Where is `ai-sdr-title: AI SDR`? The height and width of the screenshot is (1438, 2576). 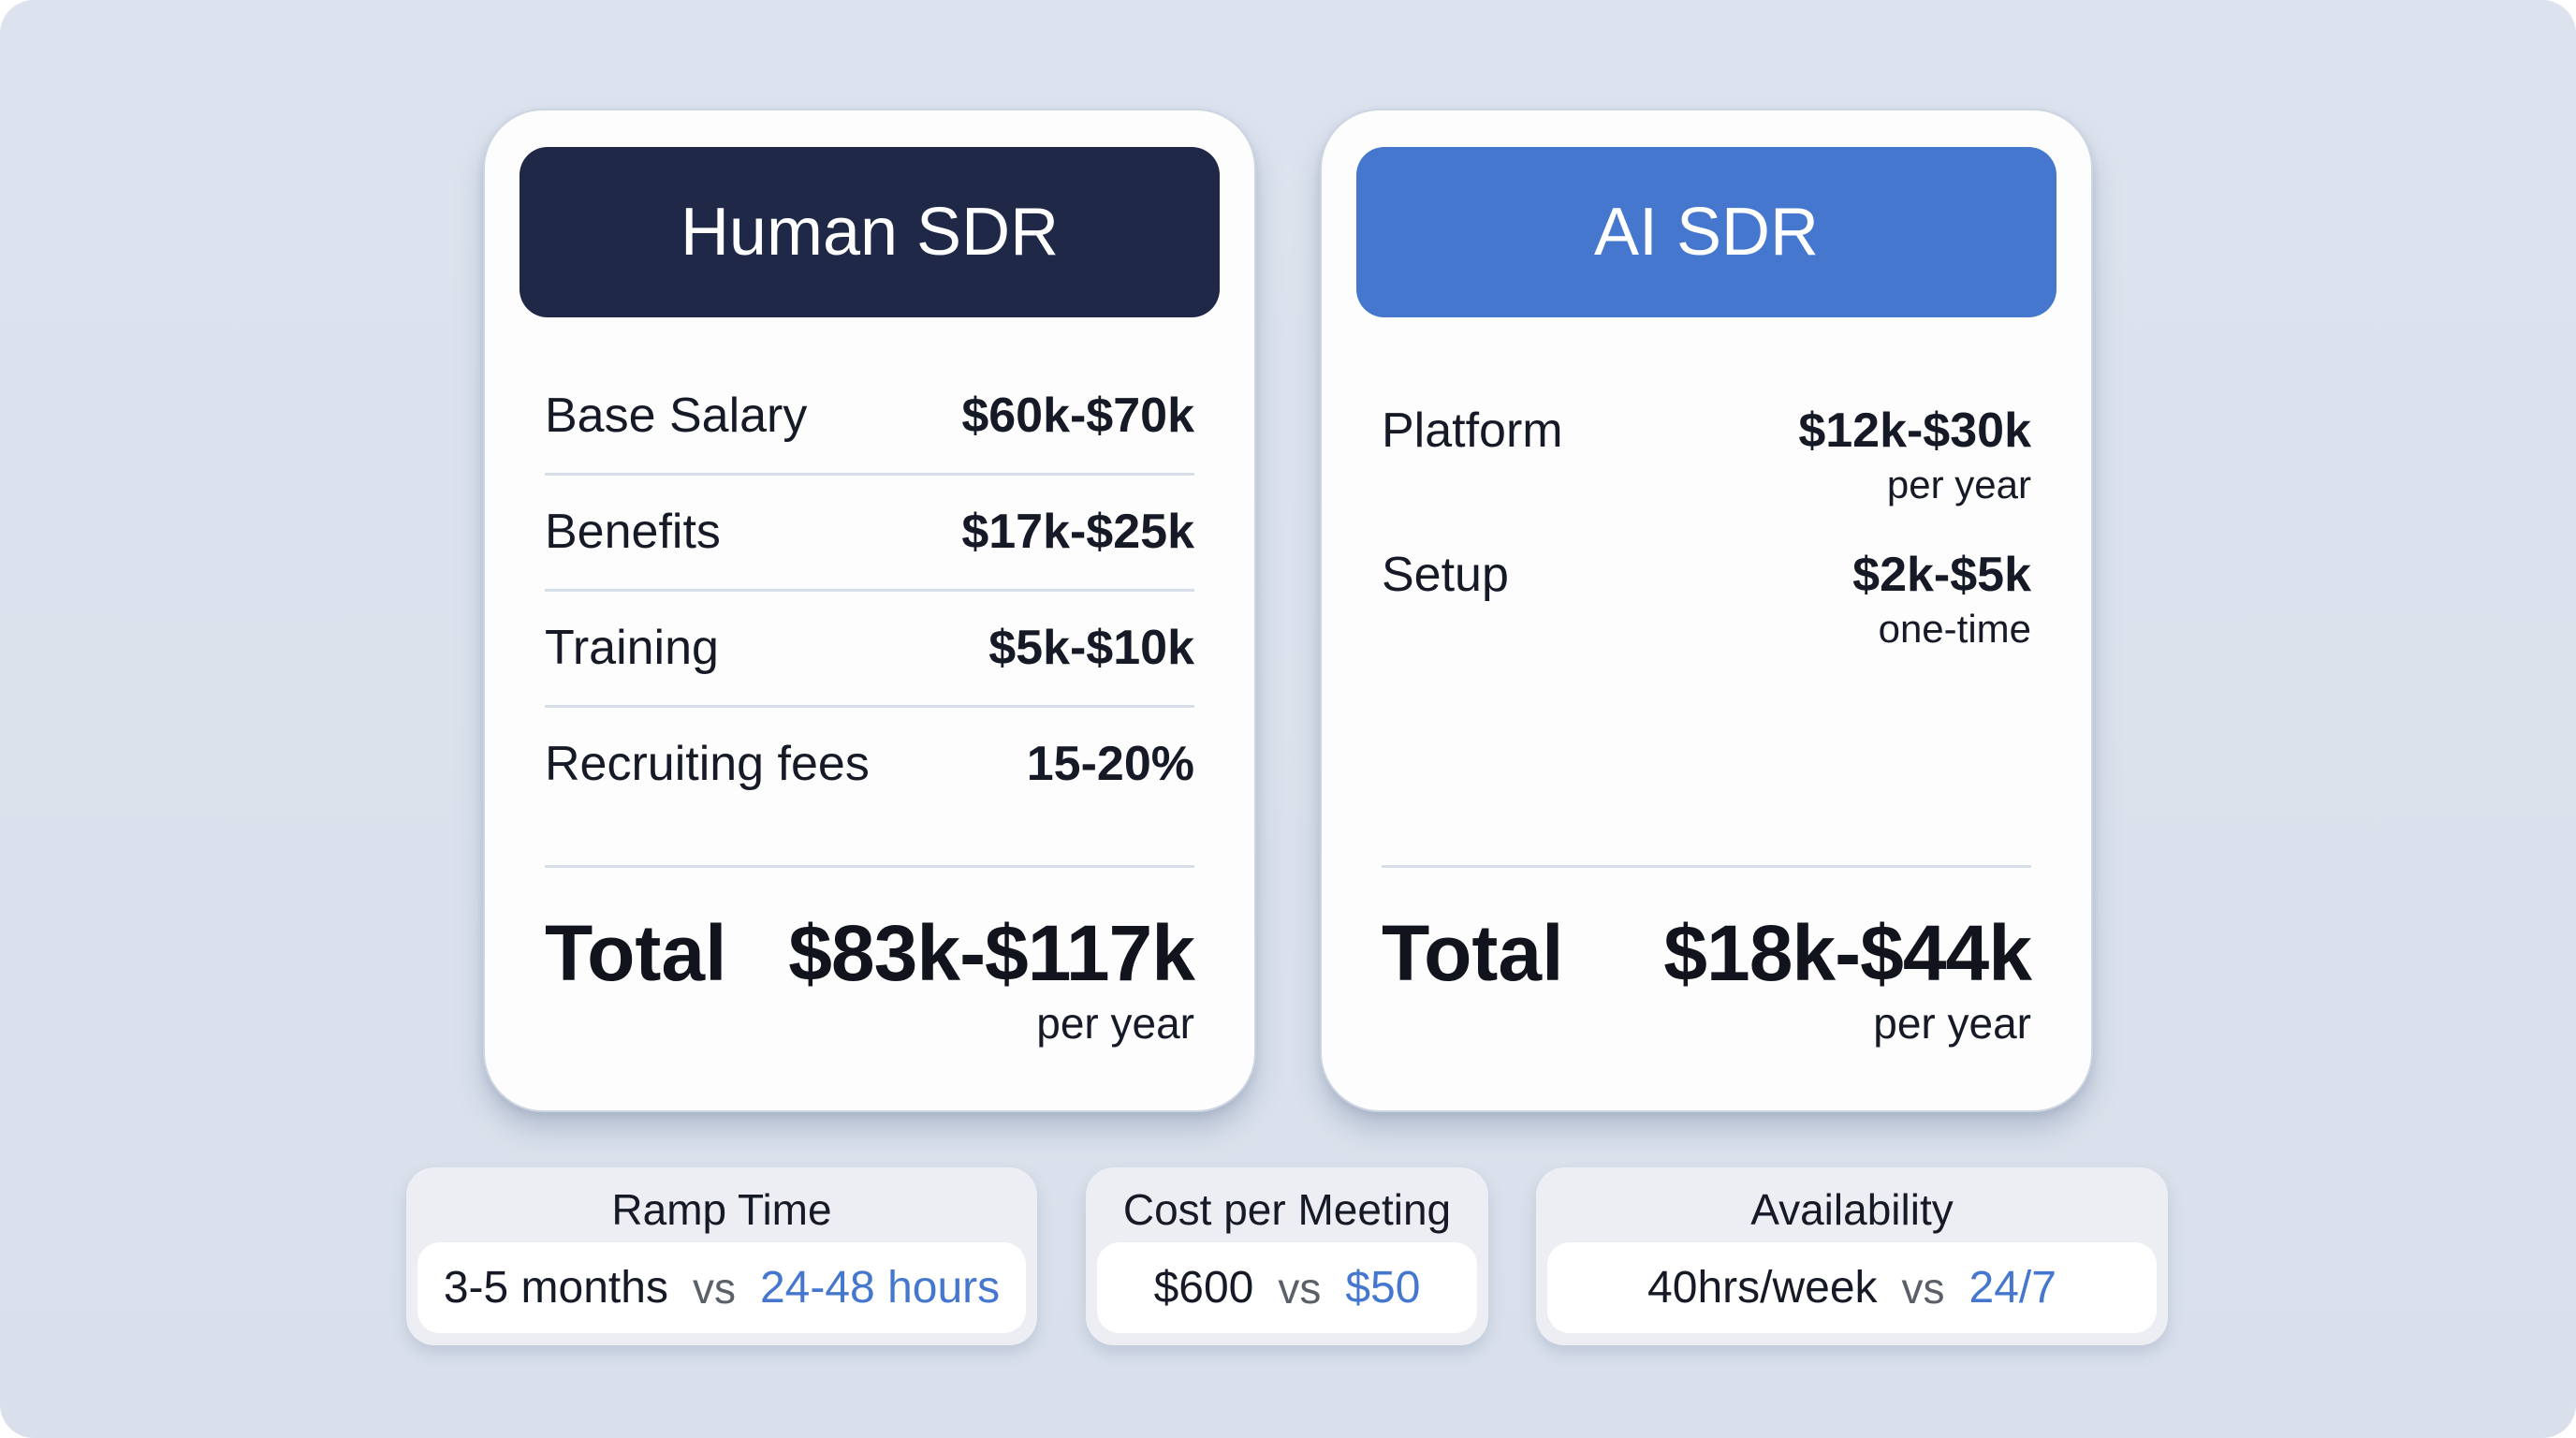 ai-sdr-title: AI SDR is located at coordinates (1706, 232).